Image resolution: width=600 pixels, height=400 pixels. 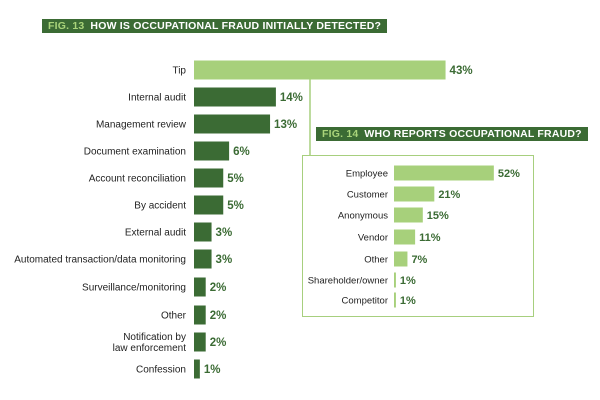 What do you see at coordinates (365, 301) in the screenshot?
I see `fig14-category-label-6: Competitor` at bounding box center [365, 301].